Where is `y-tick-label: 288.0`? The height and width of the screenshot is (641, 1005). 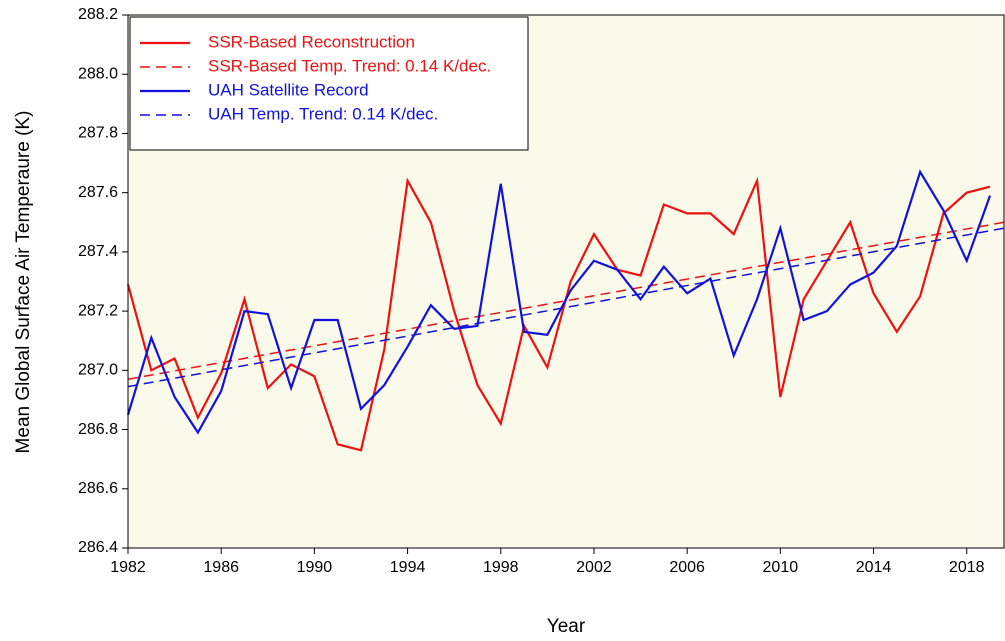 y-tick-label: 288.0 is located at coordinates (98, 73).